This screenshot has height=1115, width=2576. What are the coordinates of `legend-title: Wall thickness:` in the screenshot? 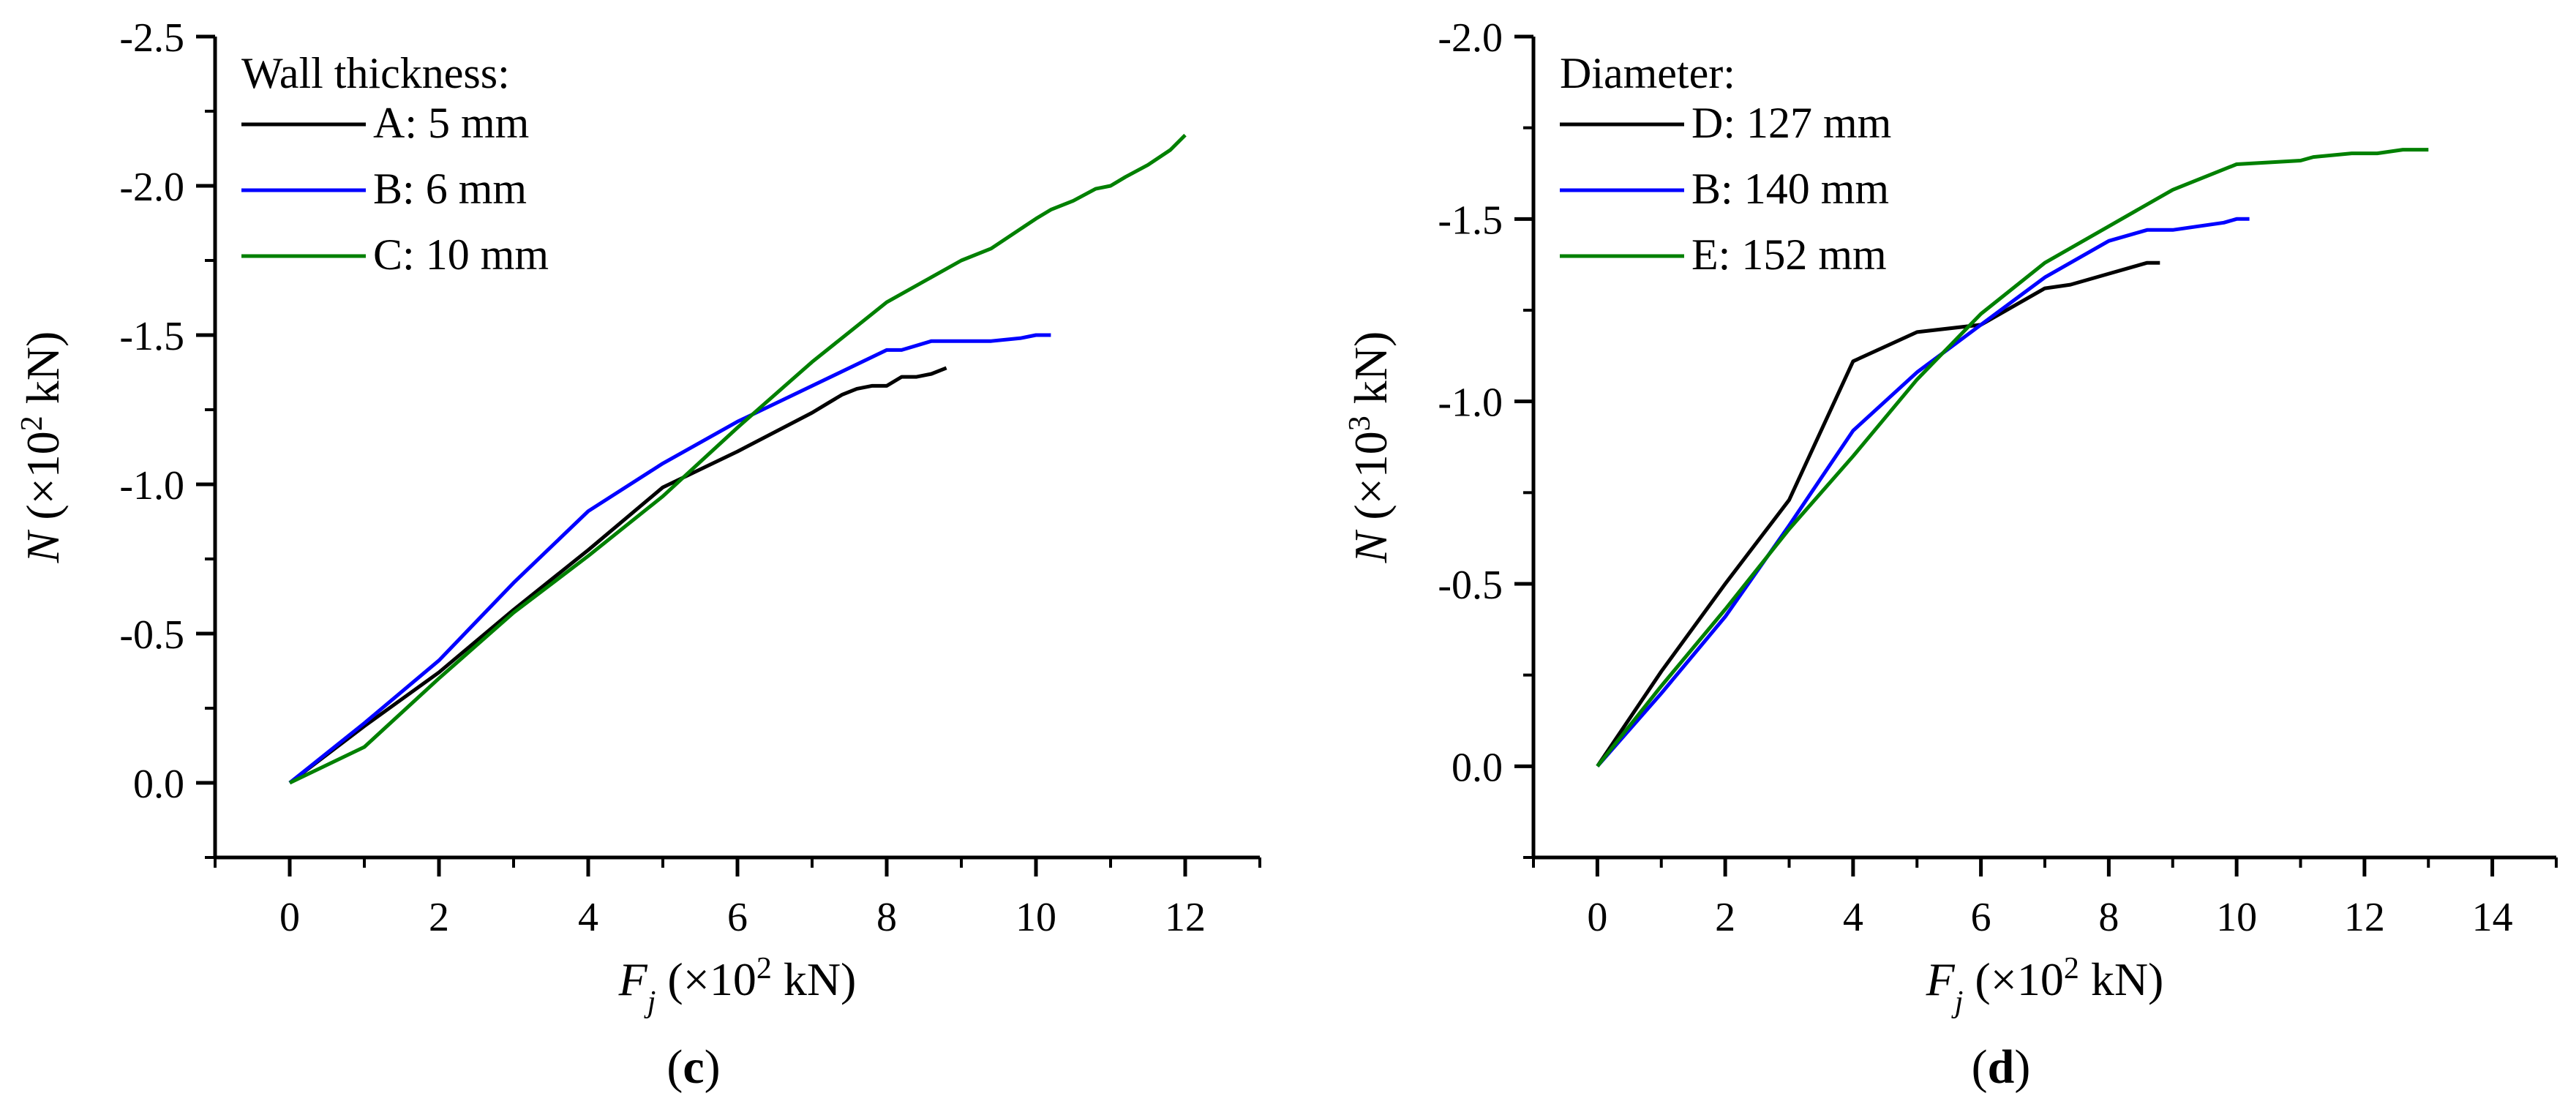 It's located at (375, 73).